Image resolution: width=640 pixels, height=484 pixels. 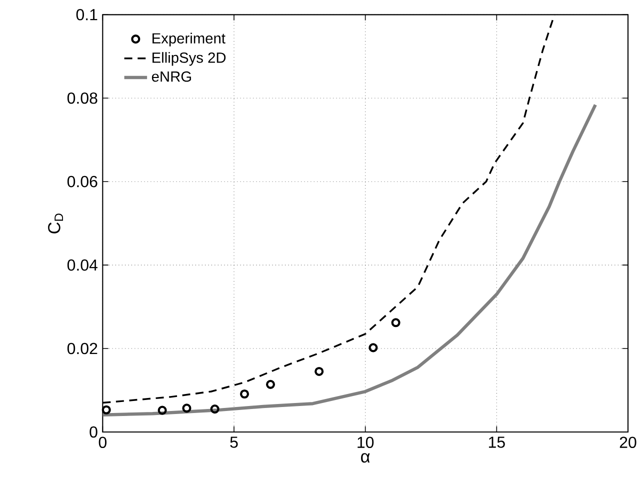 I want to click on x-tick-label: 5, so click(x=234, y=442).